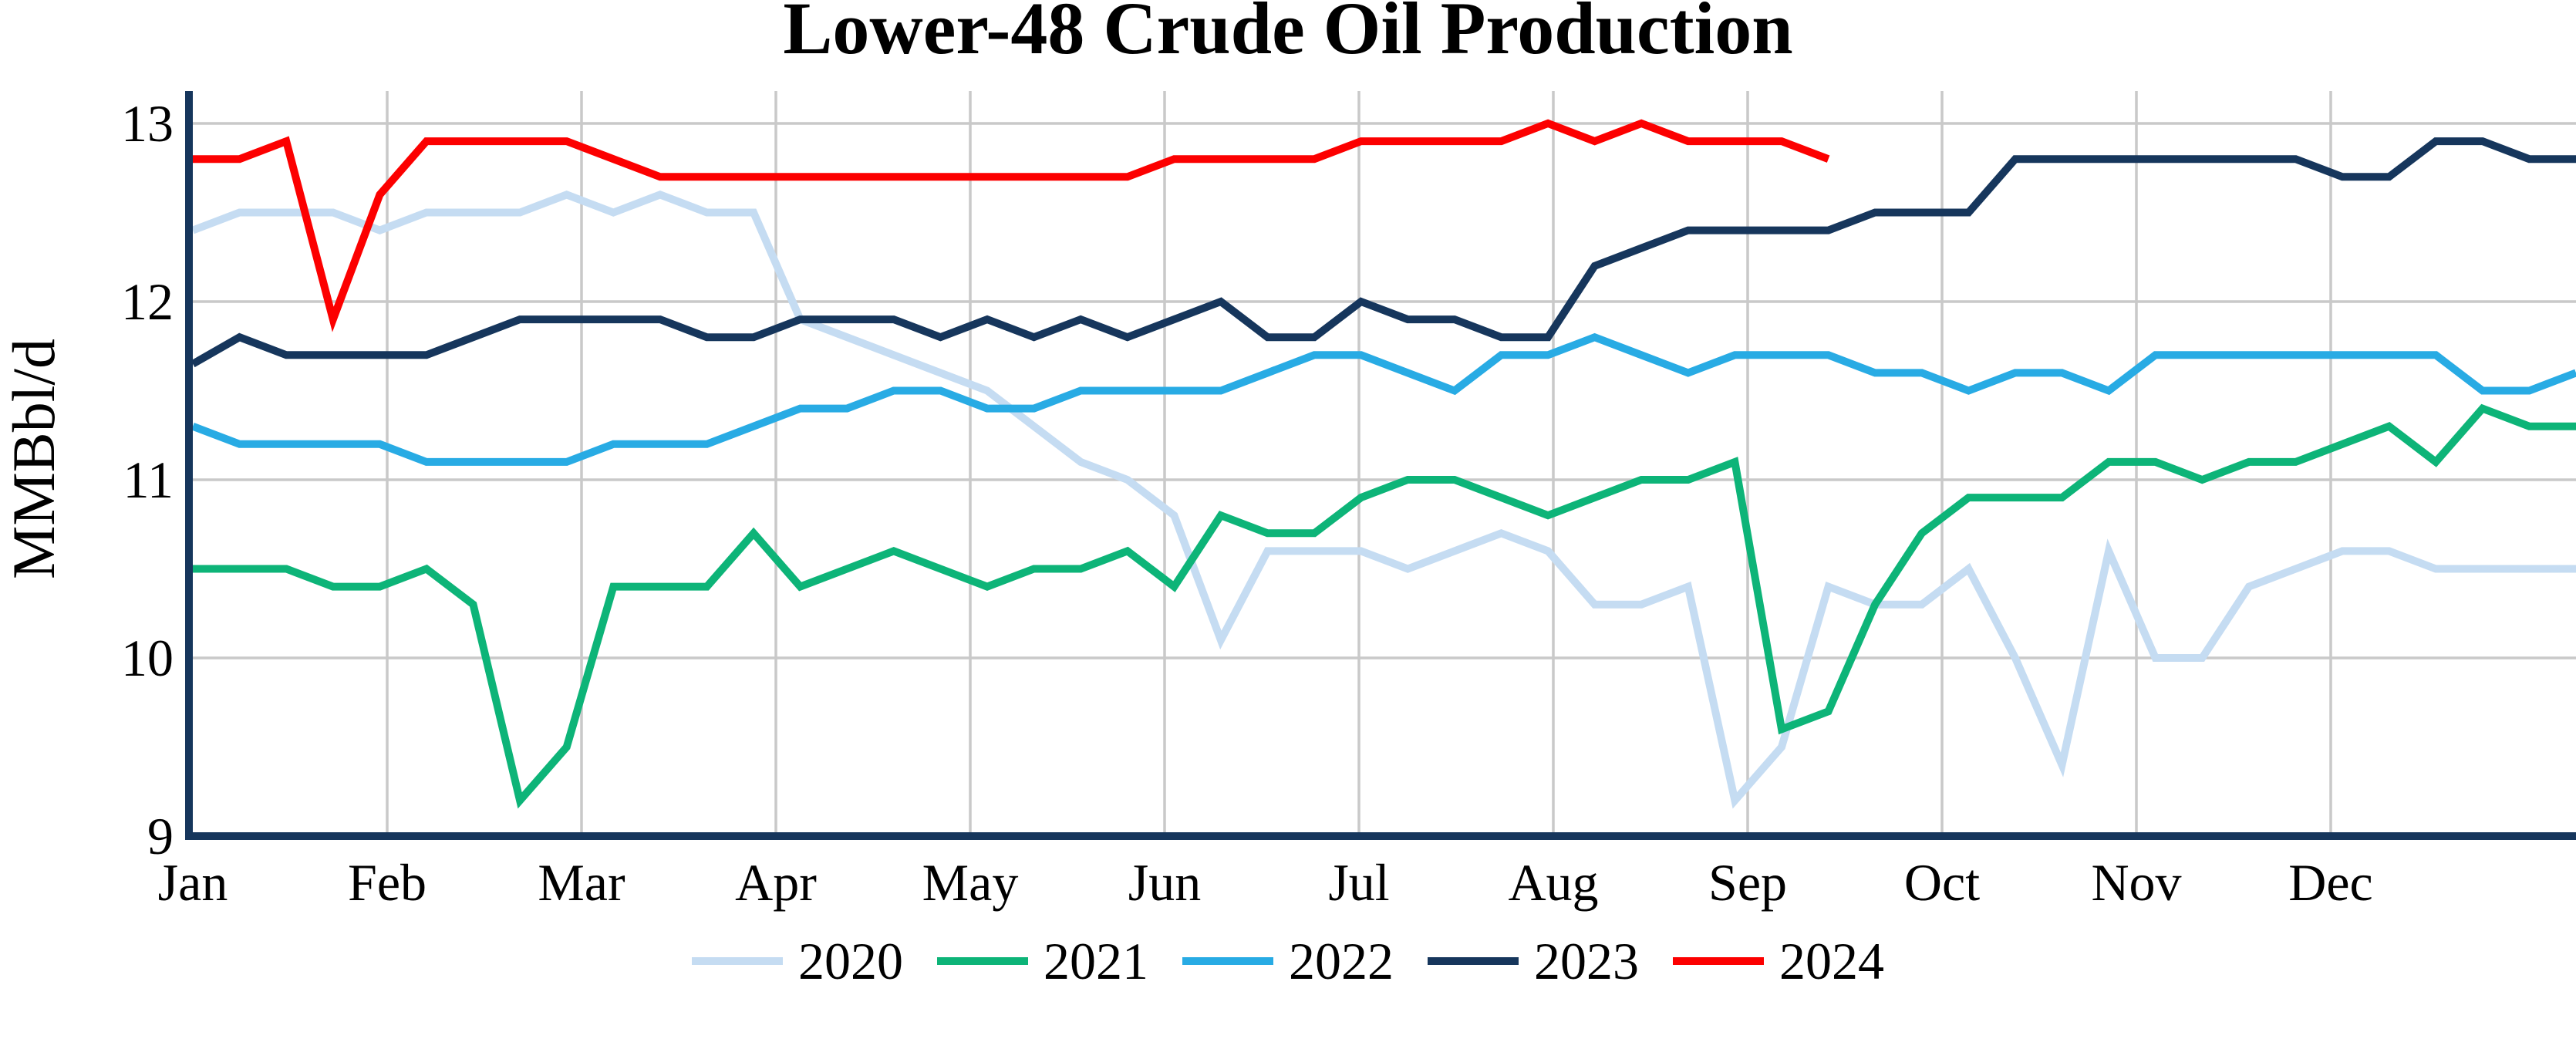 The width and height of the screenshot is (2576, 1049). I want to click on x-tick-label-mar: Mar, so click(581, 882).